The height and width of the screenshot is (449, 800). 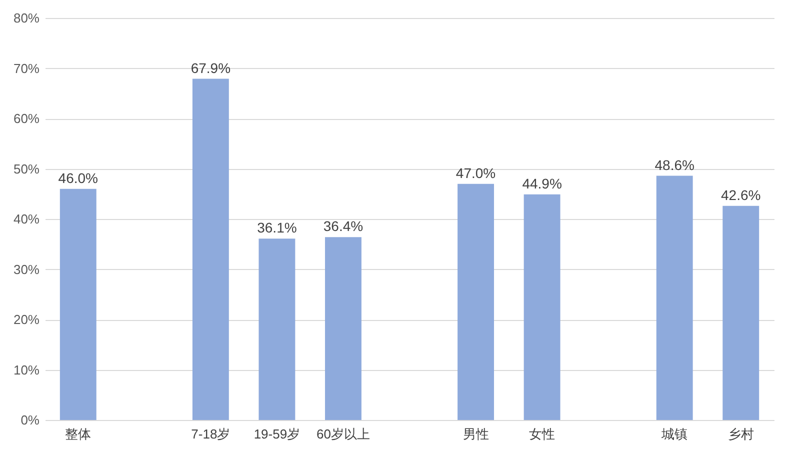 I want to click on y-tick-label: 40%, so click(x=26, y=219).